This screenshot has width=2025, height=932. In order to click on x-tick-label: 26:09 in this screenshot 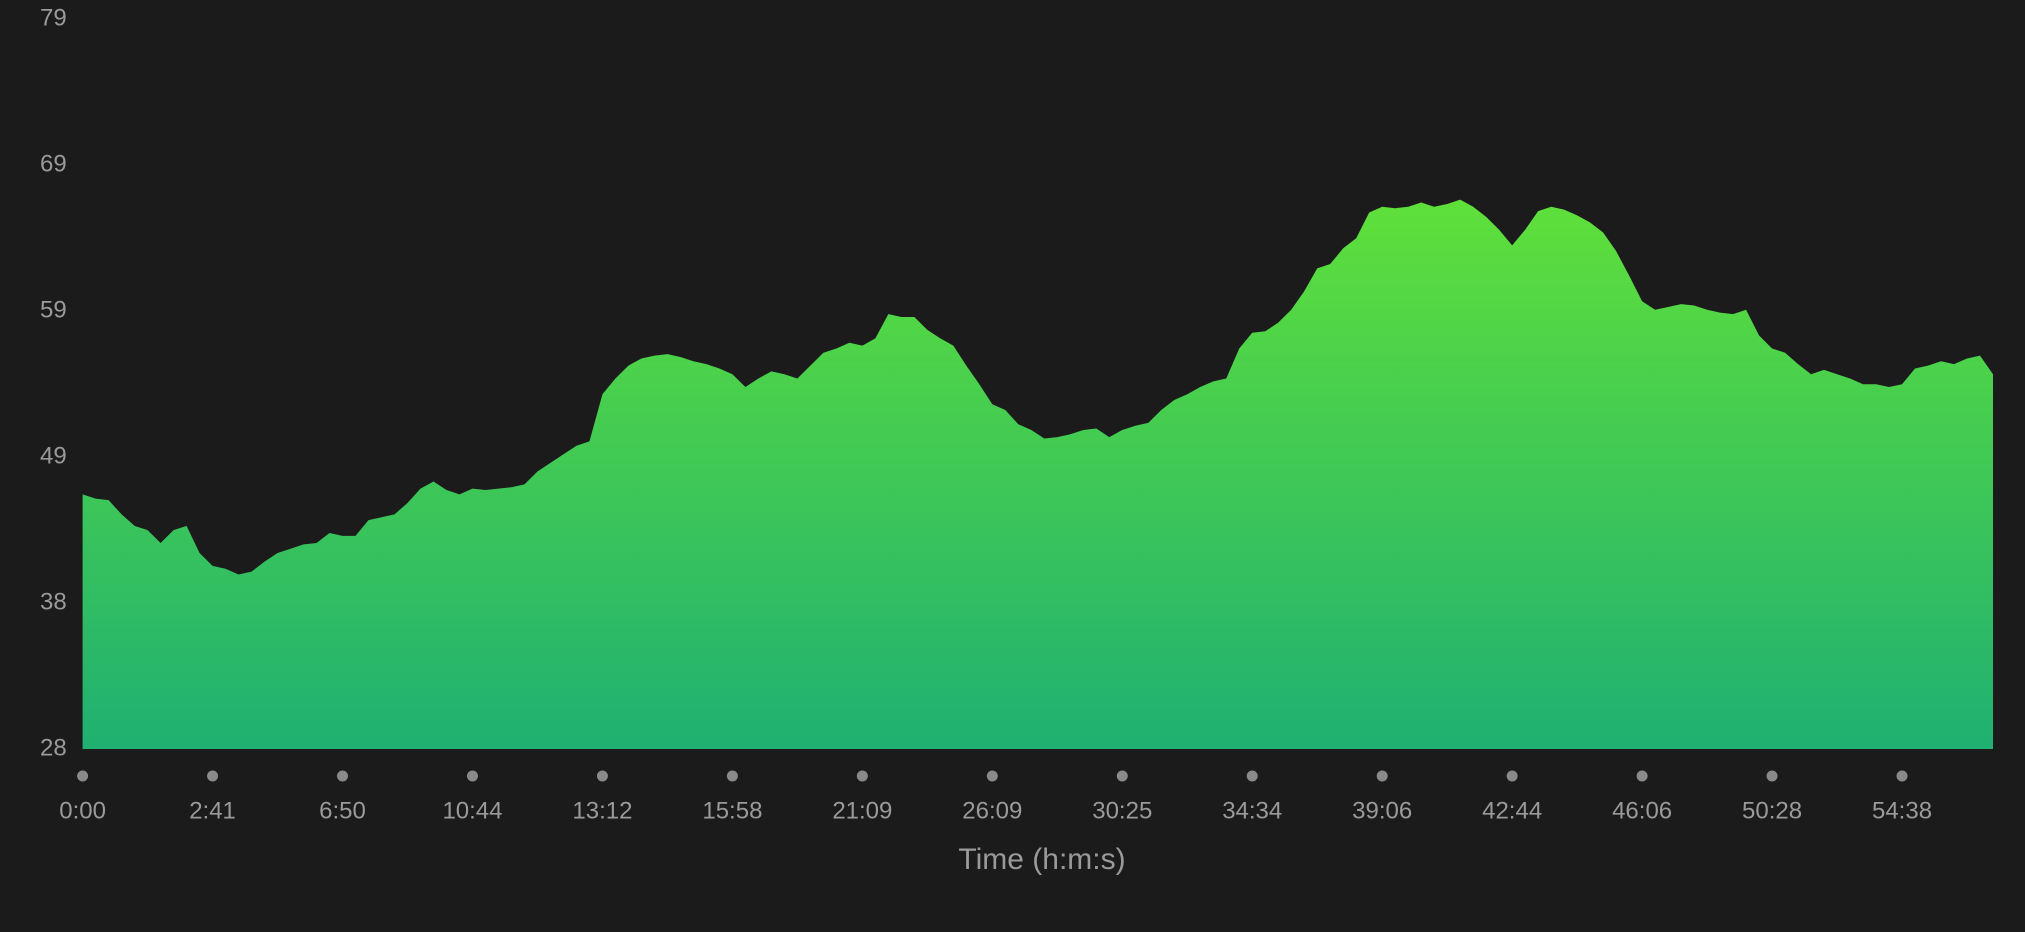, I will do `click(992, 810)`.